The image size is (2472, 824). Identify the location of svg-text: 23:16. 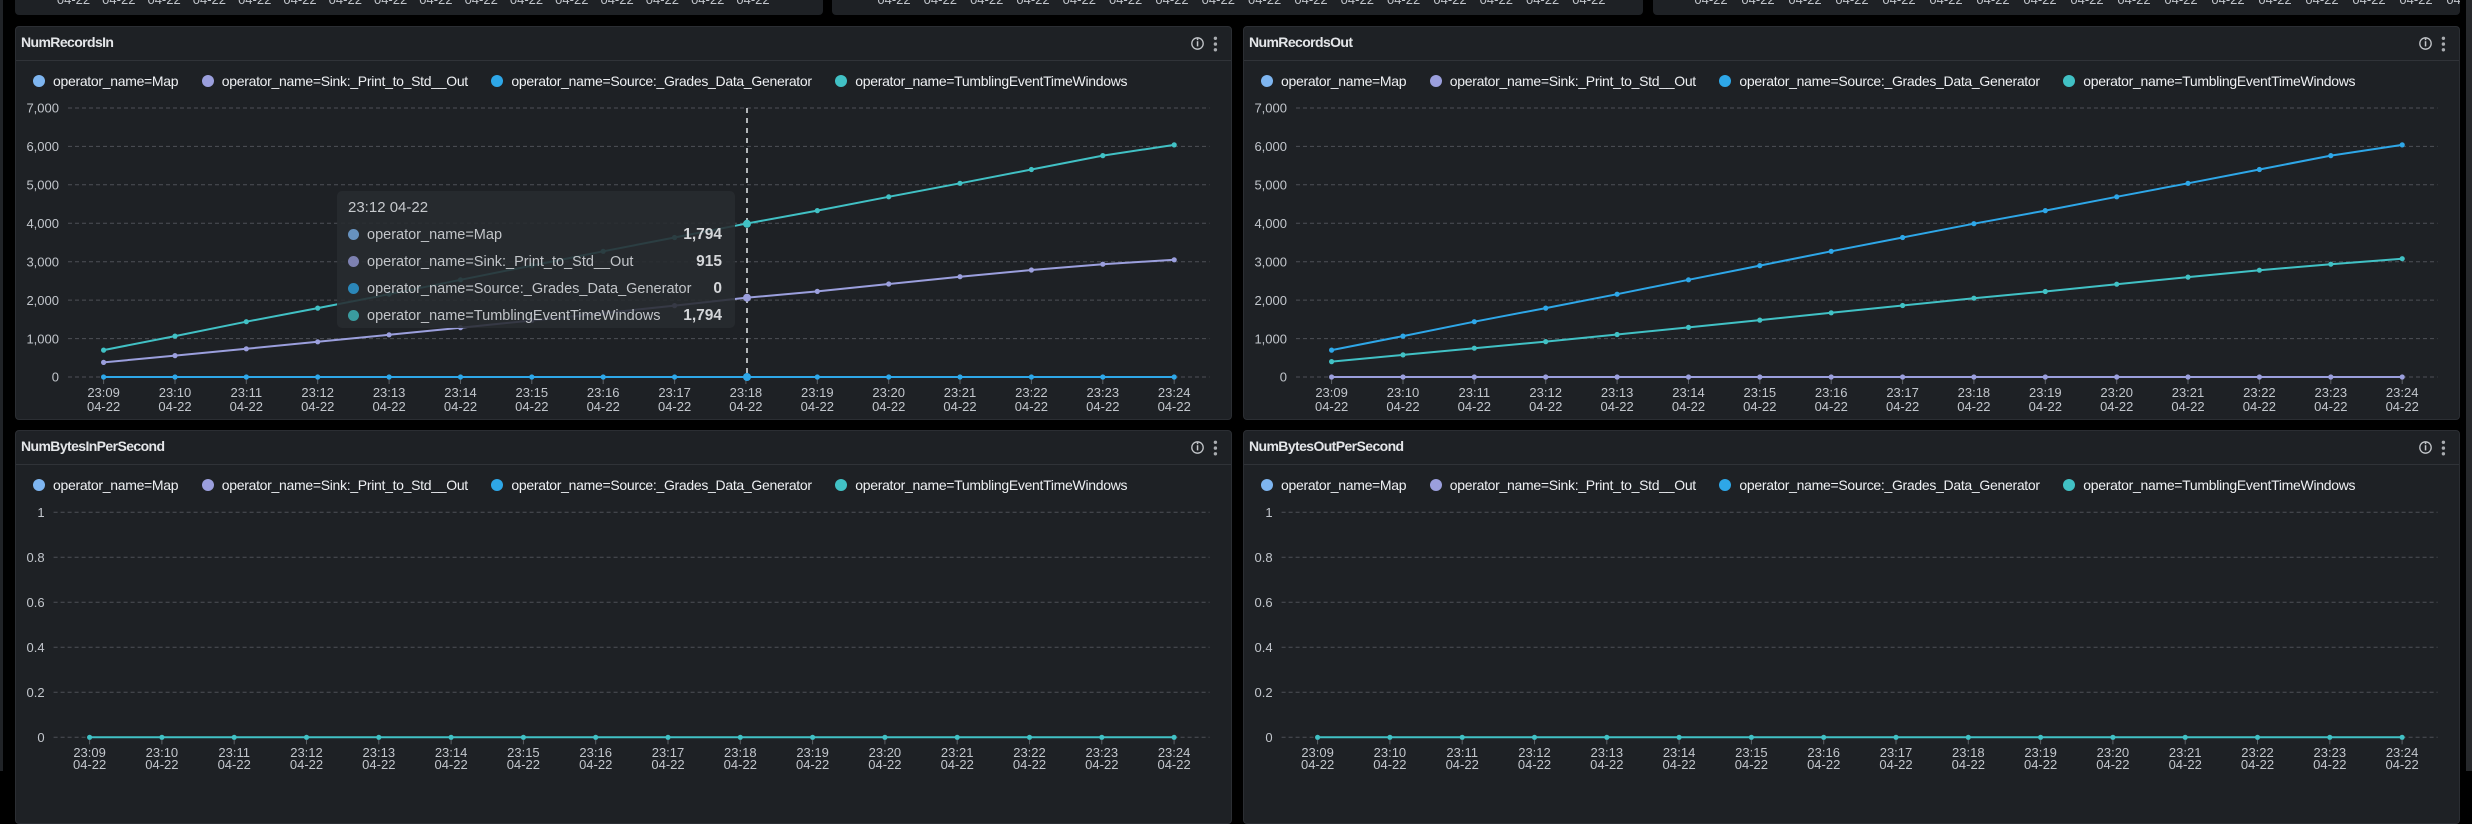
(595, 752).